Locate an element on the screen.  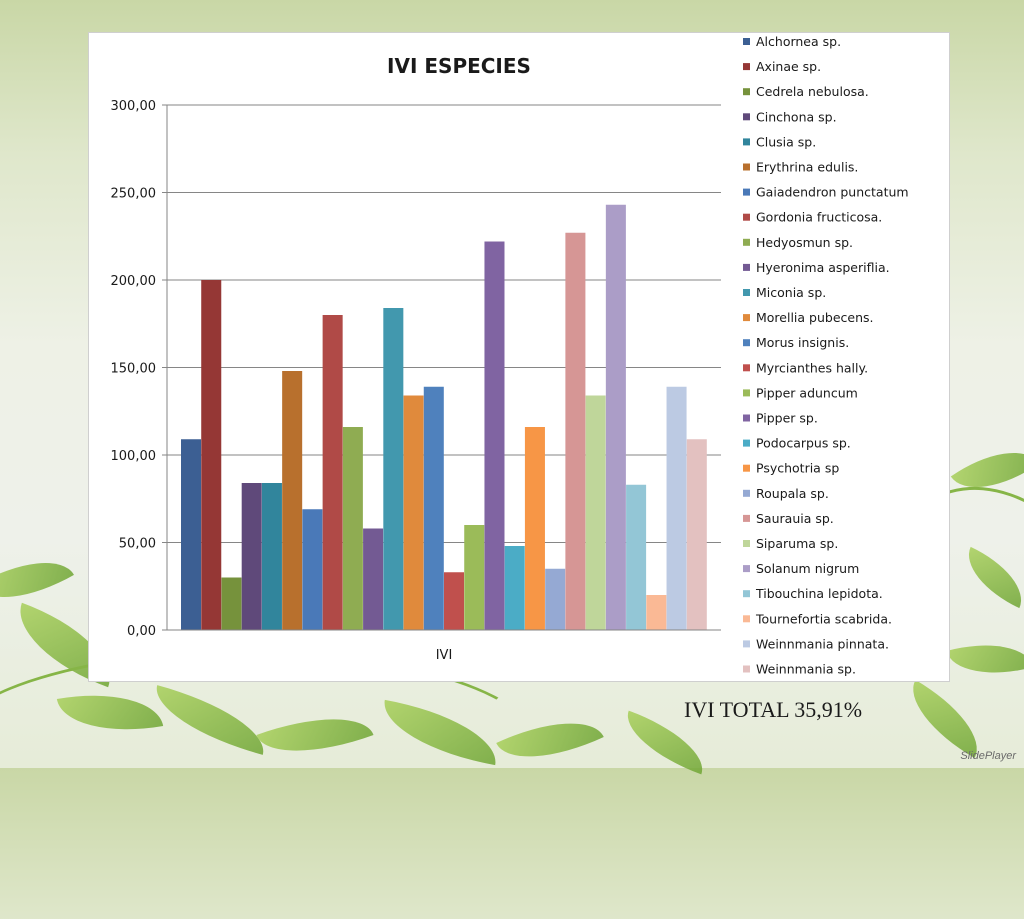
legend-label: Hyeronima asperiflia. is located at coordinates (823, 267).